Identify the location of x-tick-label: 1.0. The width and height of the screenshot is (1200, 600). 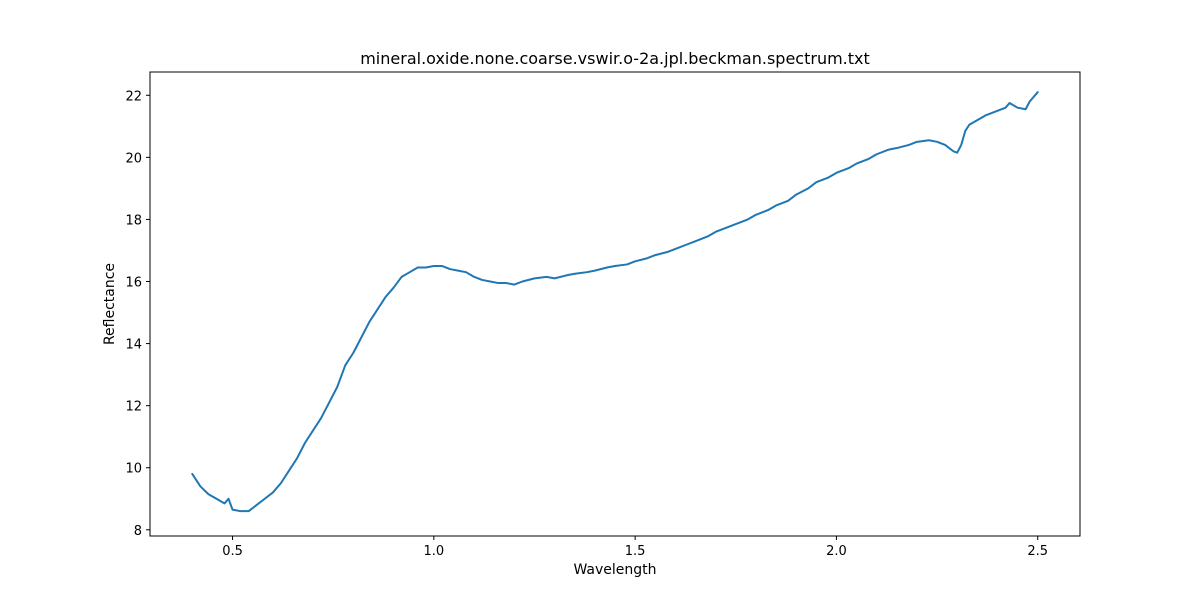
(433, 551).